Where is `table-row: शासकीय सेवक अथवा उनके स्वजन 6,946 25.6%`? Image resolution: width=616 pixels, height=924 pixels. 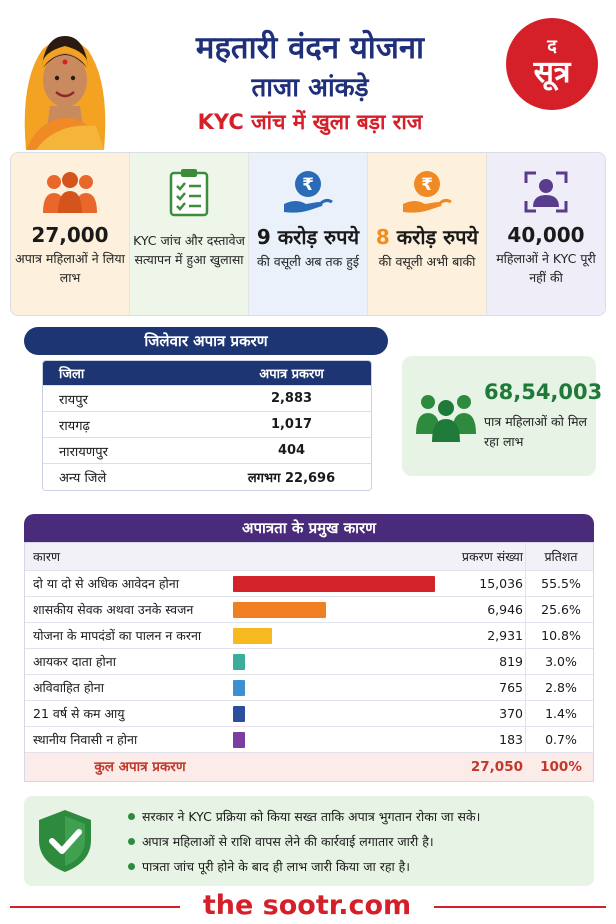
table-row: शासकीय सेवक अथवा उनके स्वजन 6,946 25.6% is located at coordinates (309, 610).